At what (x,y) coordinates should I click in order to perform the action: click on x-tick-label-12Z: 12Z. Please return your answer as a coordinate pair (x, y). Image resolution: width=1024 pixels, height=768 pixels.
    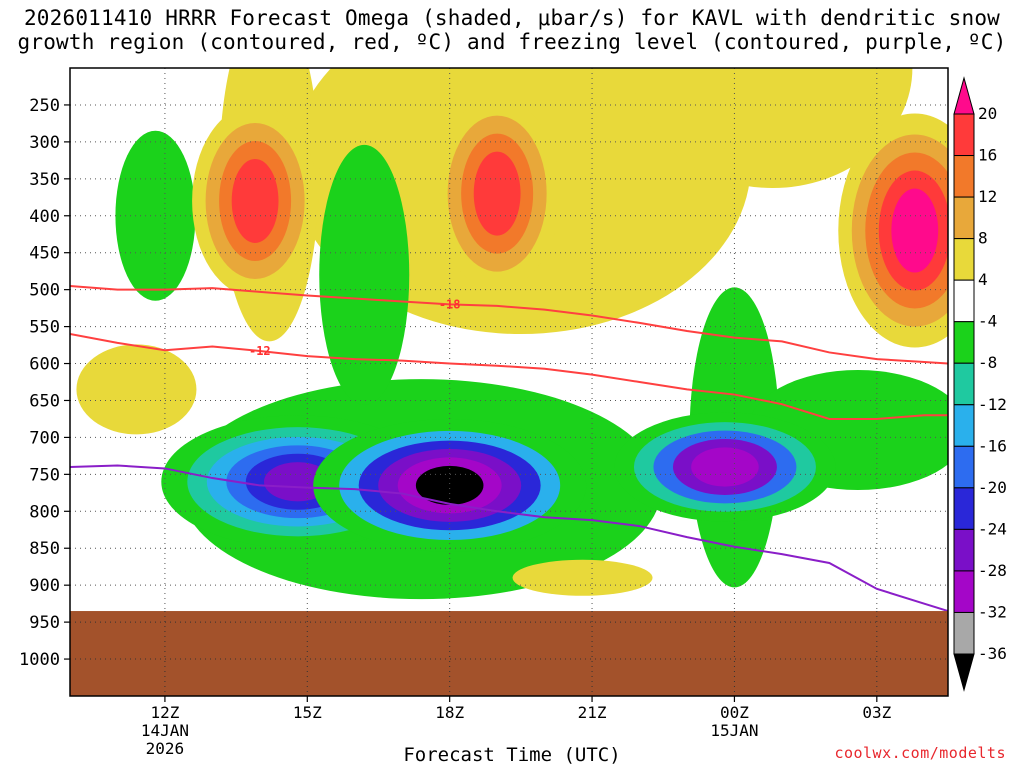
    Looking at the image, I should click on (164, 712).